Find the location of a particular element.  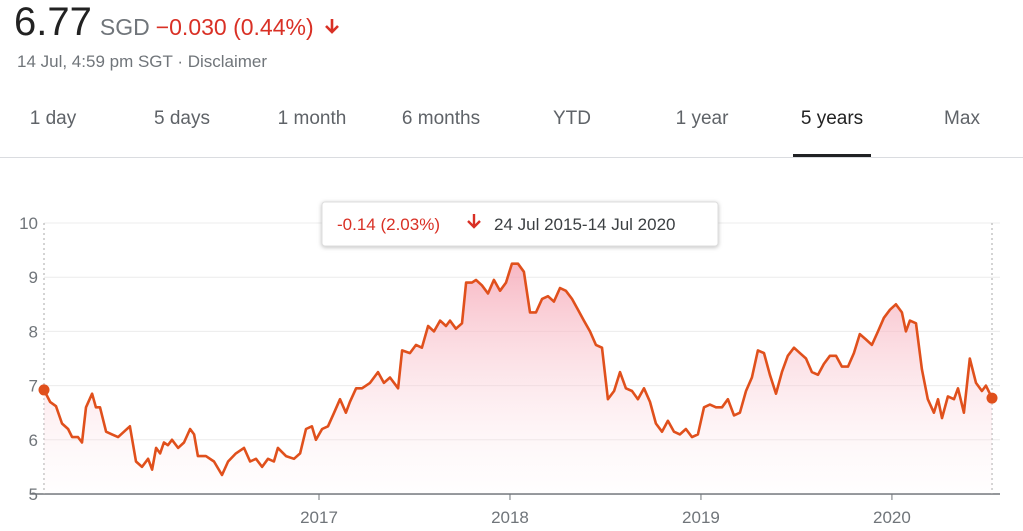

y-tick-label: 10 is located at coordinates (28, 223).